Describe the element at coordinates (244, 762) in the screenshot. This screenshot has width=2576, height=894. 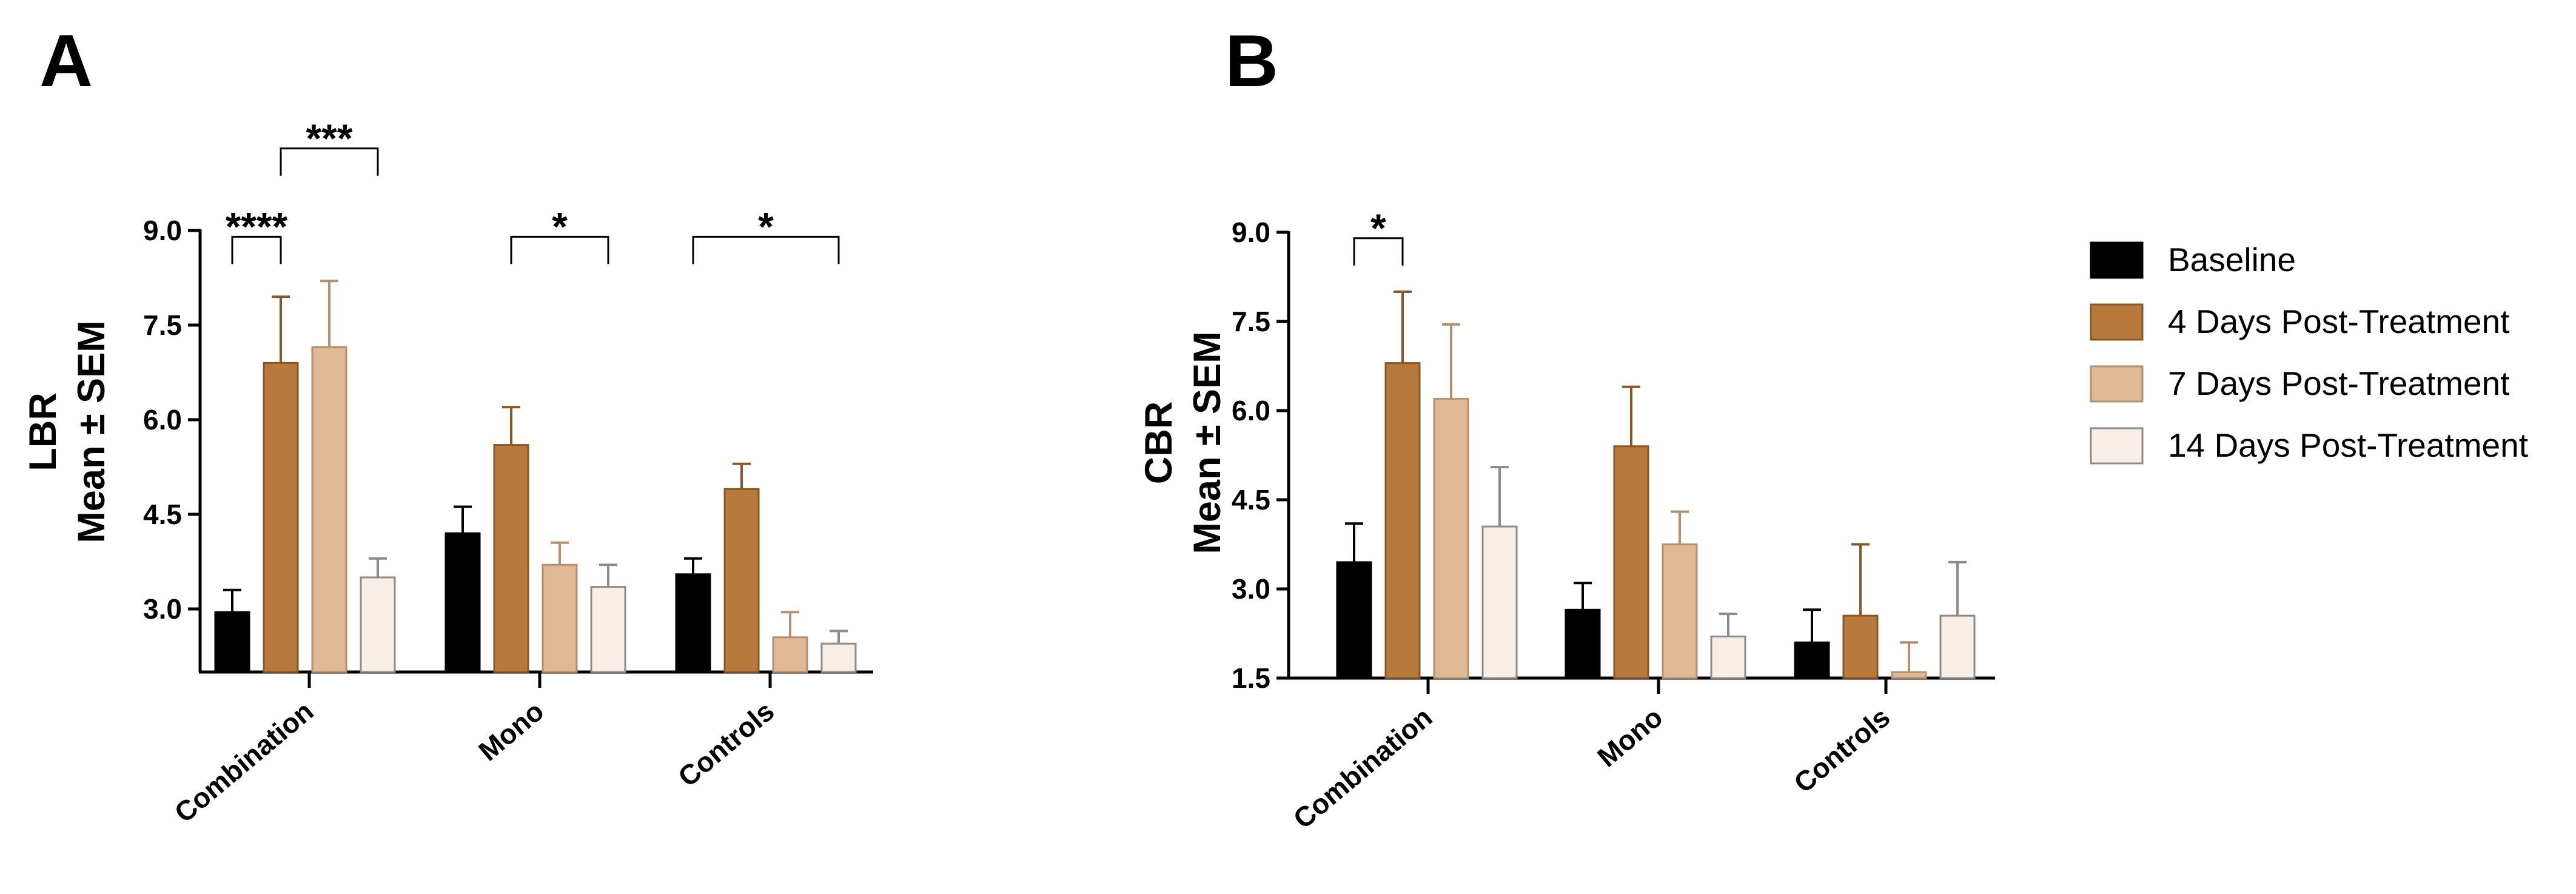
I see `panel-a-category-label: Combination` at that location.